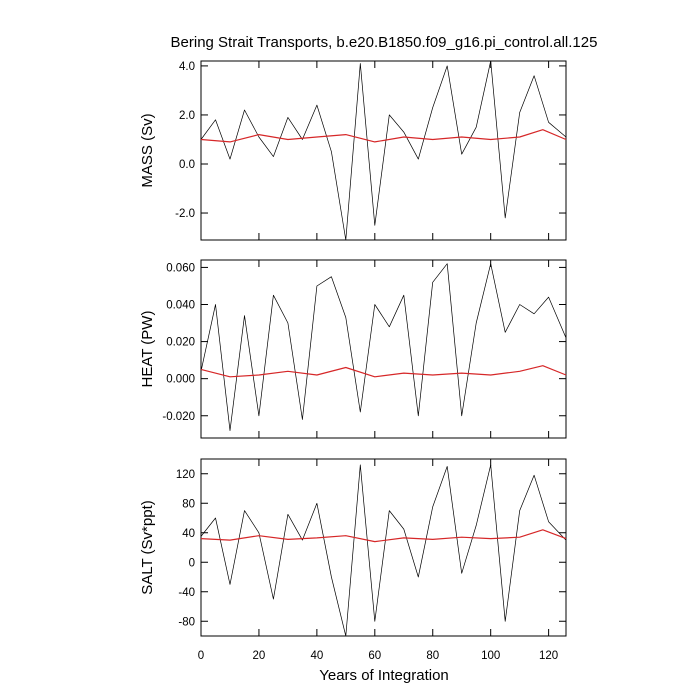 This screenshot has height=700, width=700. Describe the element at coordinates (186, 622) in the screenshot. I see `y-tick-label: -80` at that location.